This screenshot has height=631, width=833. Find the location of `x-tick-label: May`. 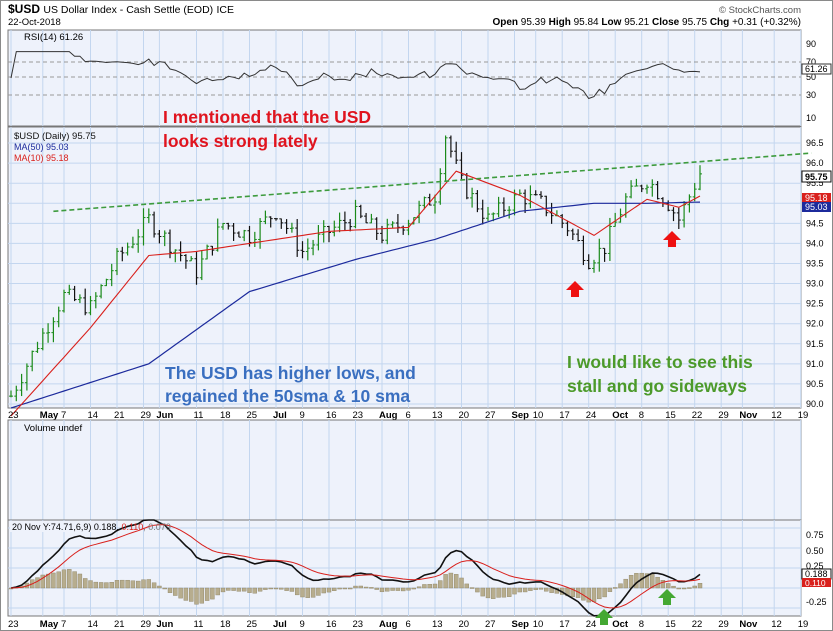

x-tick-label: May is located at coordinates (49, 624).